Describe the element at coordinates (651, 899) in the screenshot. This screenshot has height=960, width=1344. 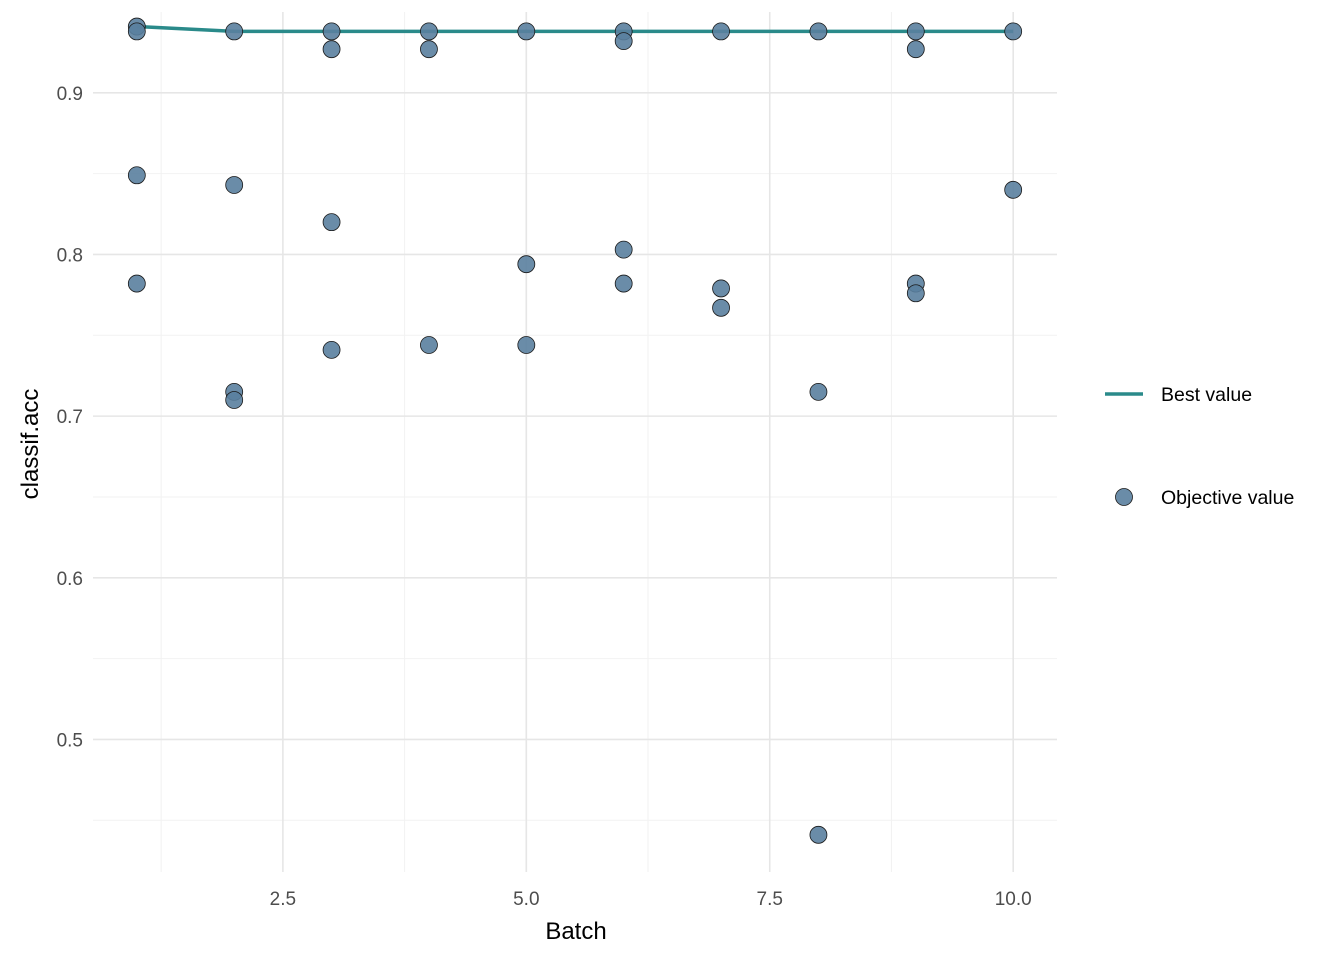
I see `x-axis-tick-labels: 2.5 5.0 7.5 10.0` at that location.